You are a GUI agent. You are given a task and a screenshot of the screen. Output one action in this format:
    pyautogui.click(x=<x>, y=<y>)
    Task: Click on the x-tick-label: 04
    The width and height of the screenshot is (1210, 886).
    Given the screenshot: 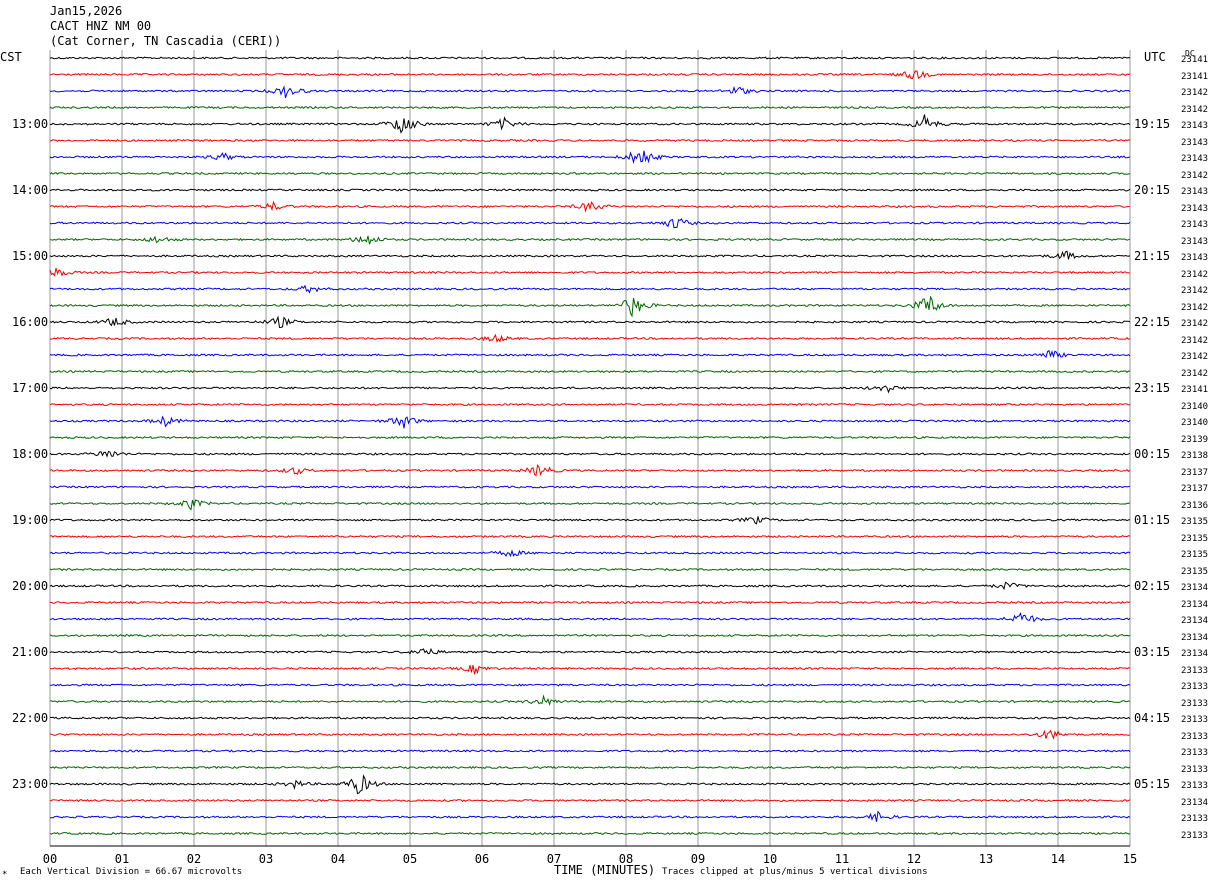 What is the action you would take?
    pyautogui.click(x=338, y=859)
    